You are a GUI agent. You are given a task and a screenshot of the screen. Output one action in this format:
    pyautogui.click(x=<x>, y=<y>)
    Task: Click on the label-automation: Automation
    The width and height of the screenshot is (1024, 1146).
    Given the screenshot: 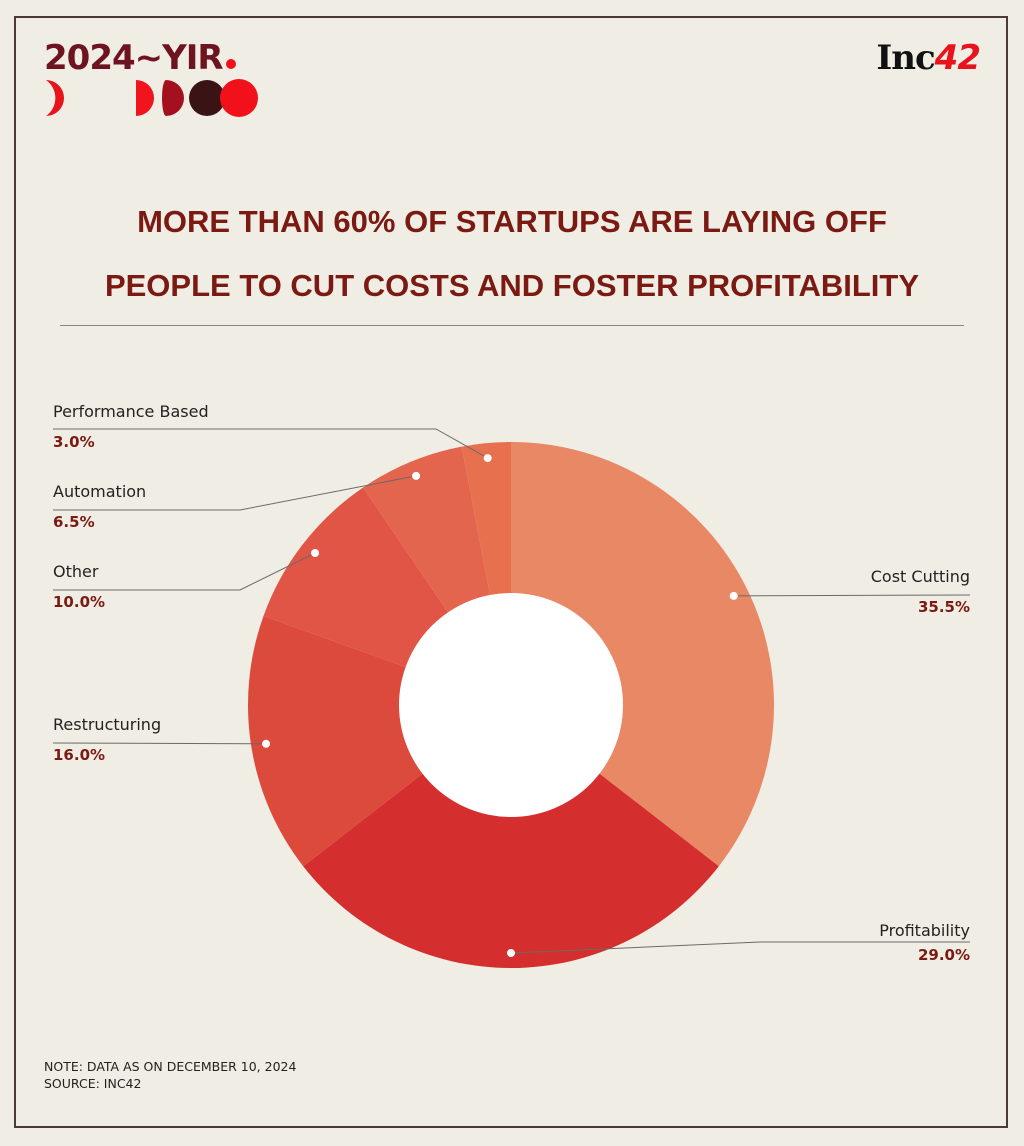 What is the action you would take?
    pyautogui.click(x=100, y=491)
    